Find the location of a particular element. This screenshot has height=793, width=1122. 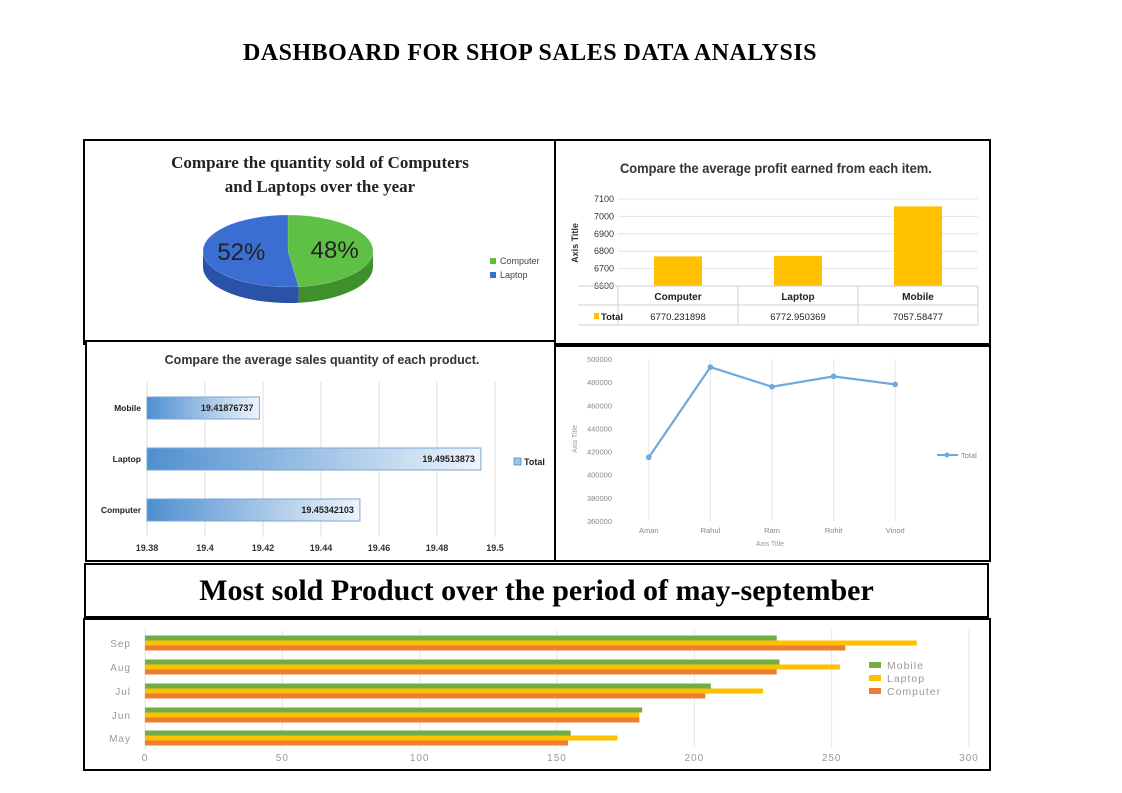

profit-y-tick: 7000 is located at coordinates (604, 216).